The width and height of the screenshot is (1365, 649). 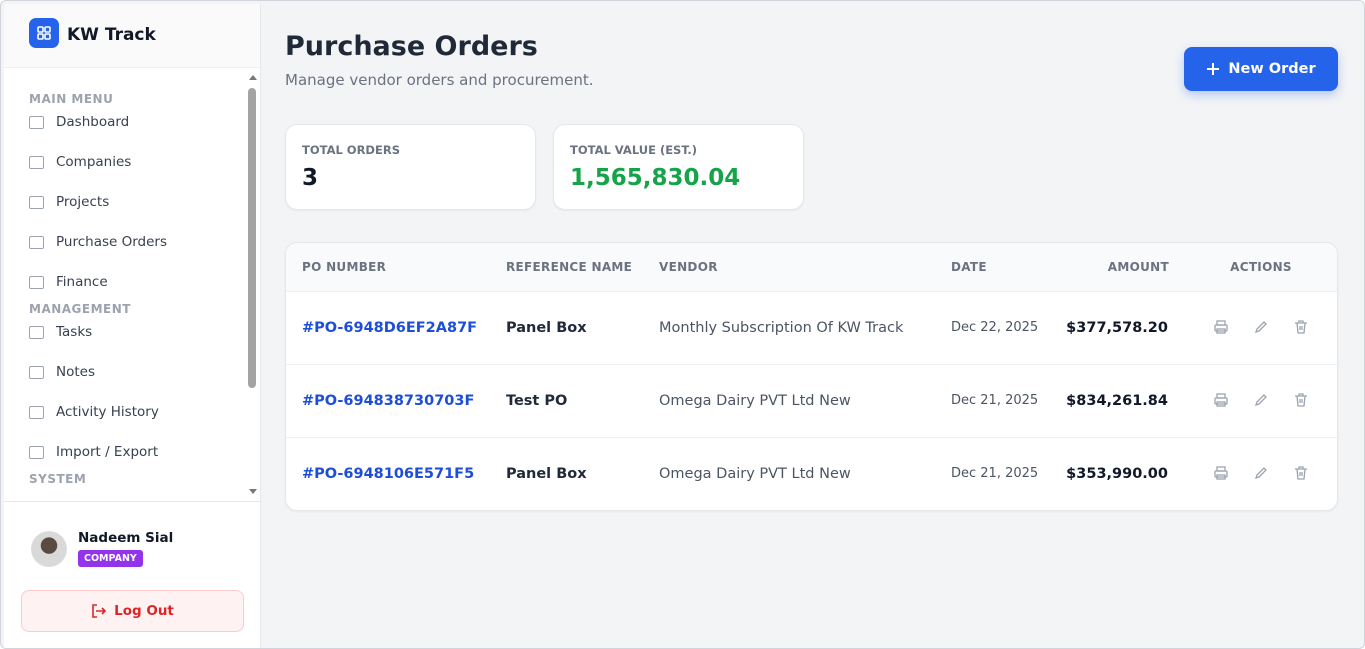 I want to click on table-cell: $377,578.20, so click(x=1117, y=328).